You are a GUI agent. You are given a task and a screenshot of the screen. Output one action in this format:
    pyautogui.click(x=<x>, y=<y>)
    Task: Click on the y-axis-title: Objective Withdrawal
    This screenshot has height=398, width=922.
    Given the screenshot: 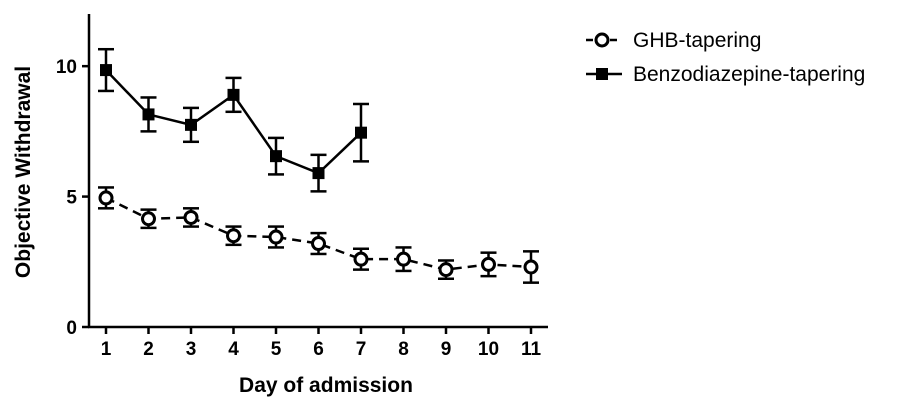 What is the action you would take?
    pyautogui.click(x=23, y=172)
    